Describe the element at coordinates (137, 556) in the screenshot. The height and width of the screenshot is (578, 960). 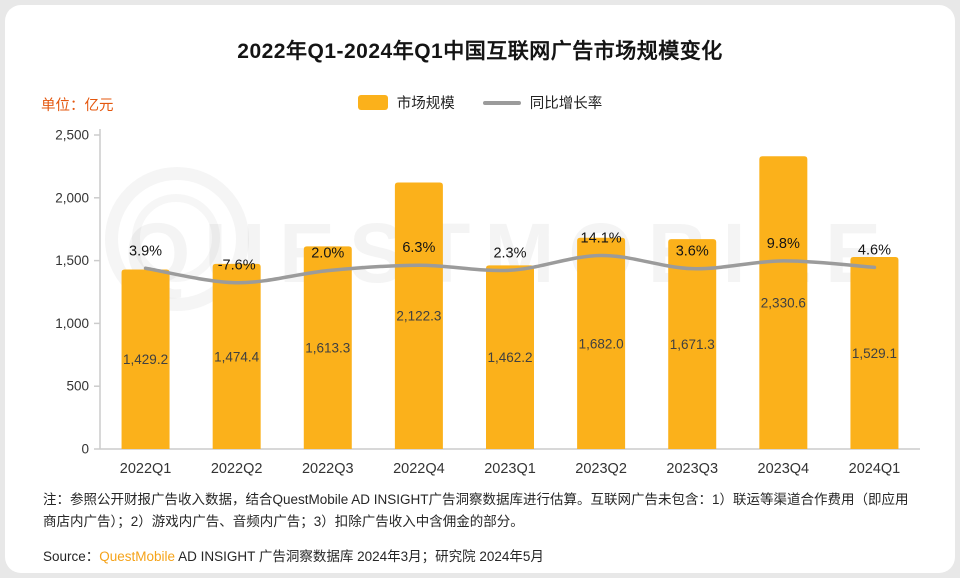
I see `source-brand: QuestMobile` at that location.